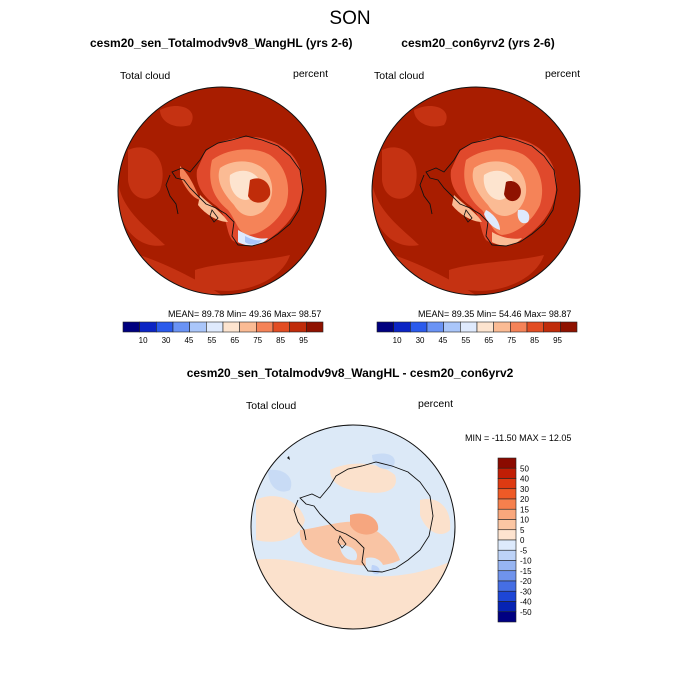 Image resolution: width=700 pixels, height=700 pixels. I want to click on panel-3-colorbar-tick-label: -40, so click(526, 602).